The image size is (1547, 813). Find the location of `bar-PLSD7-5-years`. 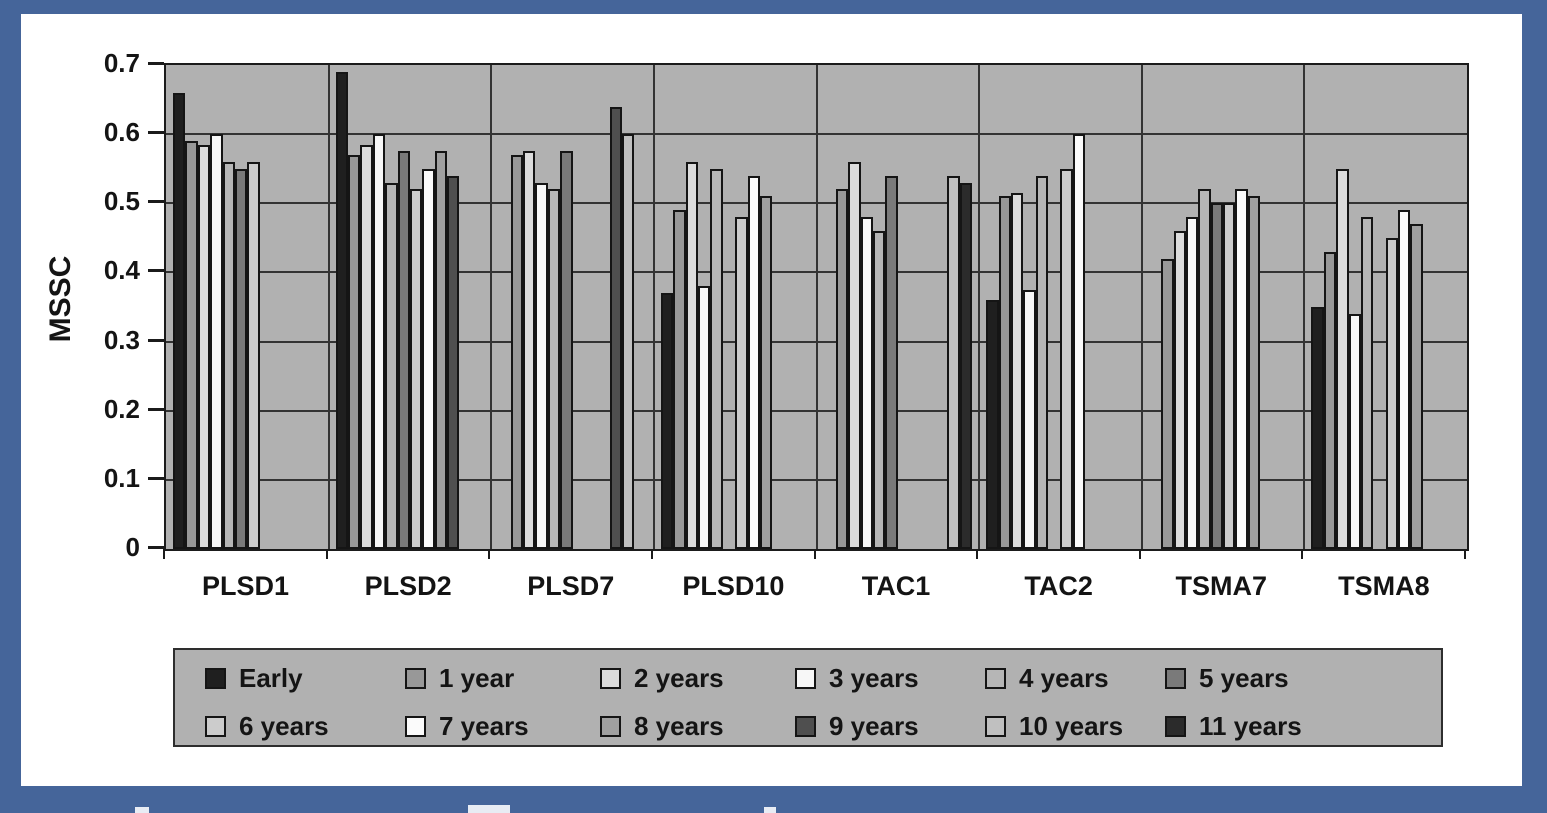

bar-PLSD7-5-years is located at coordinates (566, 350).